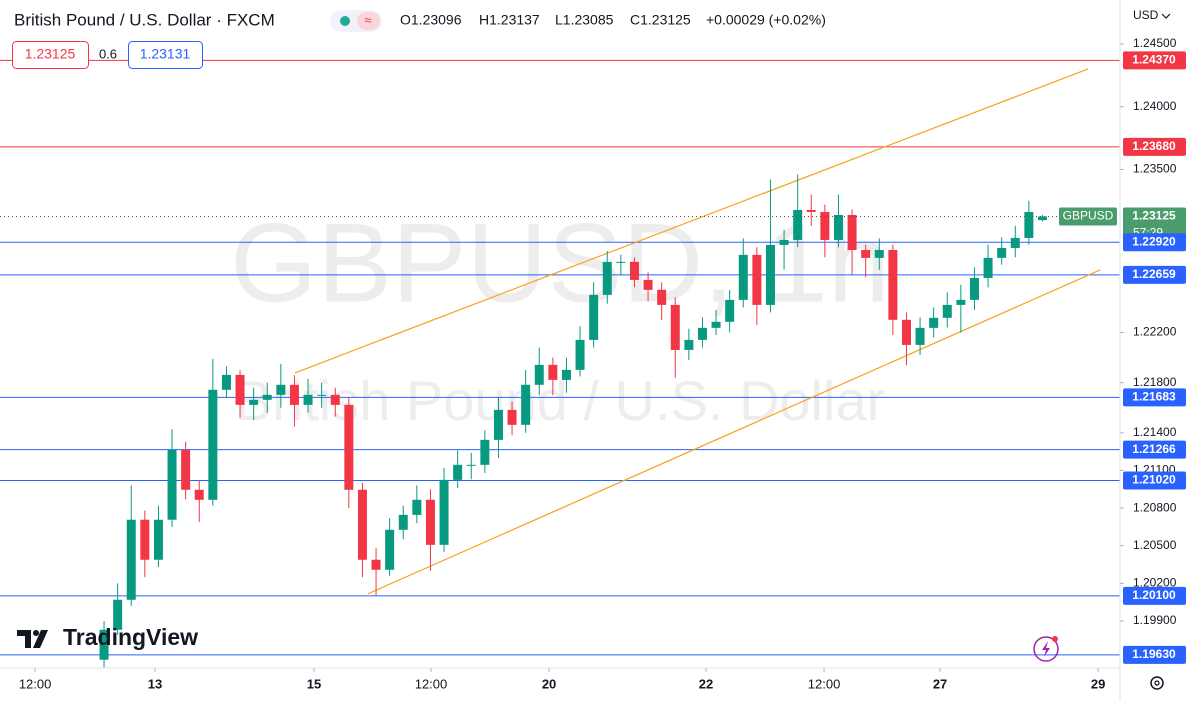  Describe the element at coordinates (766, 20) in the screenshot. I see `ohlc-change: +0.00029 (+0.02%)` at that location.